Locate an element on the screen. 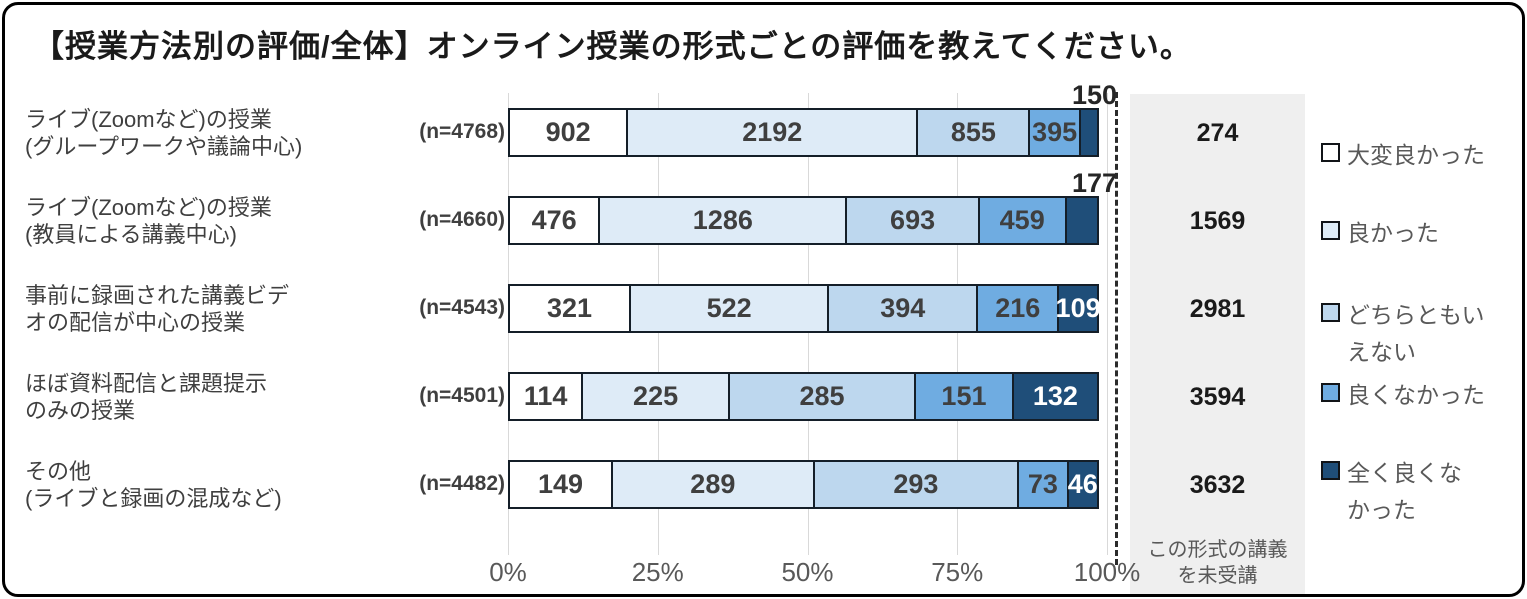  not-attended-panel: 274 1569 2981 3594 3632 この形式の講義 を未受講 is located at coordinates (1217, 344).